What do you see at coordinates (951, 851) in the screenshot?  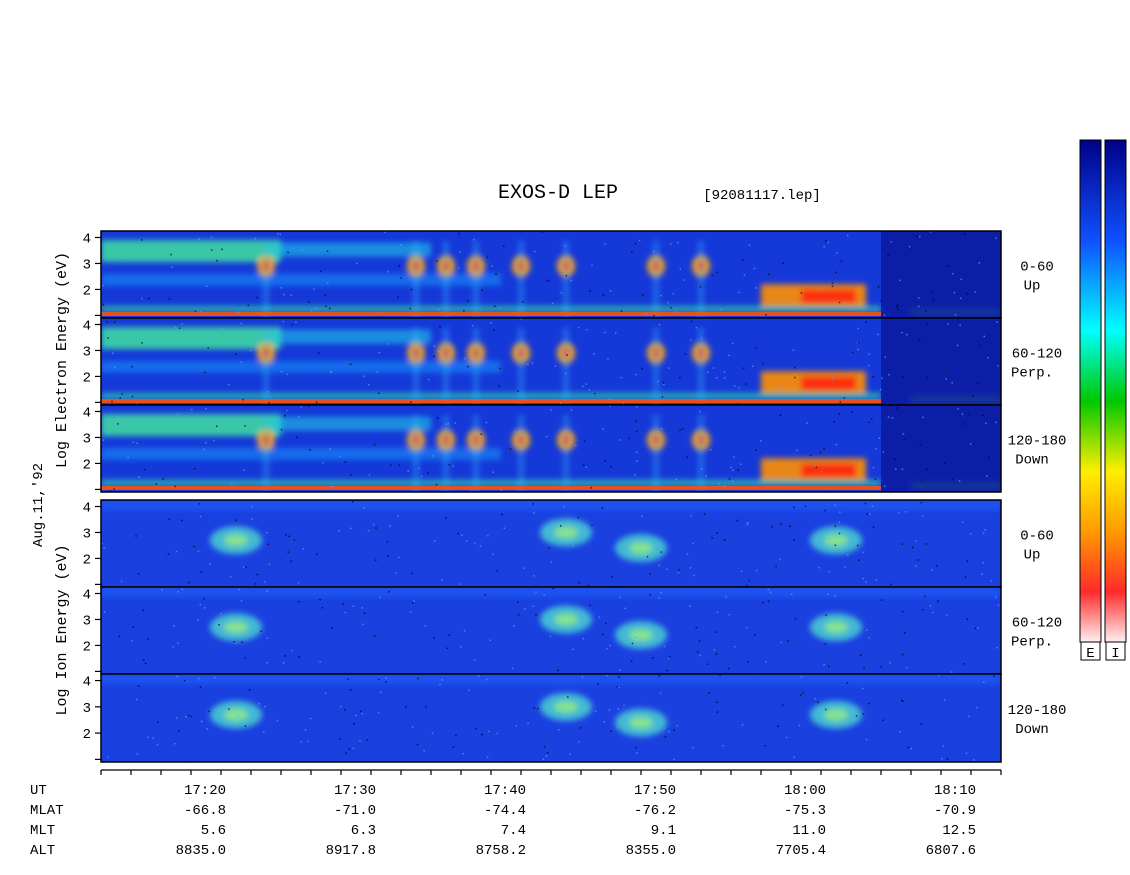 I see `axis-value-alt: 6807.6` at bounding box center [951, 851].